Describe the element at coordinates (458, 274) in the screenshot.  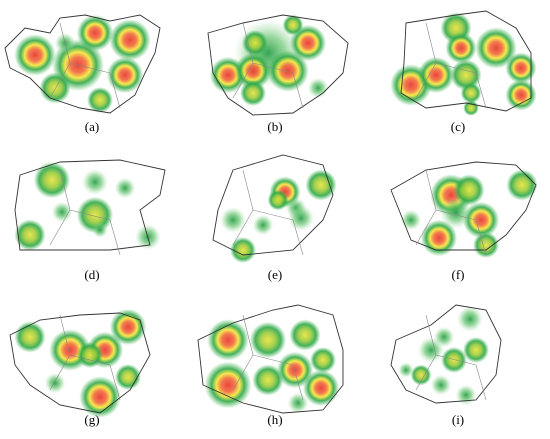
I see `panel-label: (f)` at that location.